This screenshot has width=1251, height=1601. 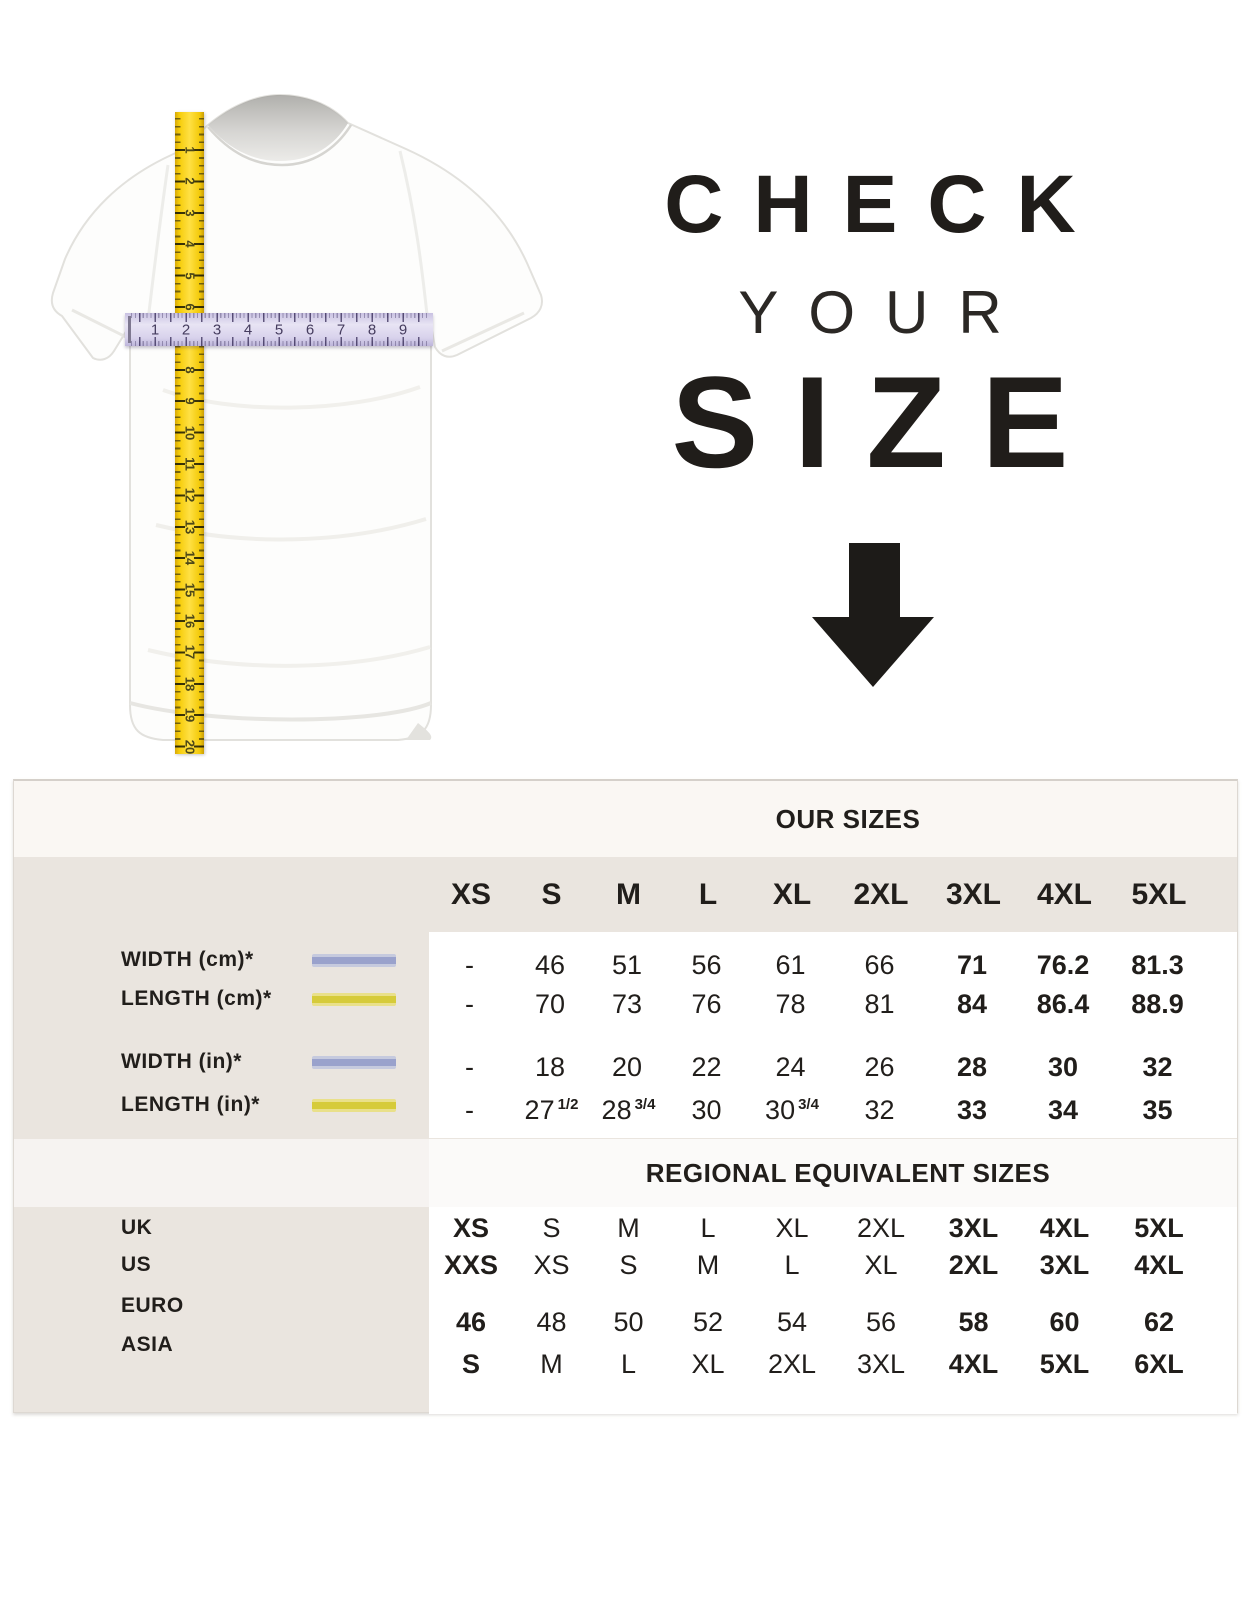 I want to click on length-in-row: - 27 1/2 28 3/4 30 30 3/4 32 33 34 35, so click(x=819, y=1105).